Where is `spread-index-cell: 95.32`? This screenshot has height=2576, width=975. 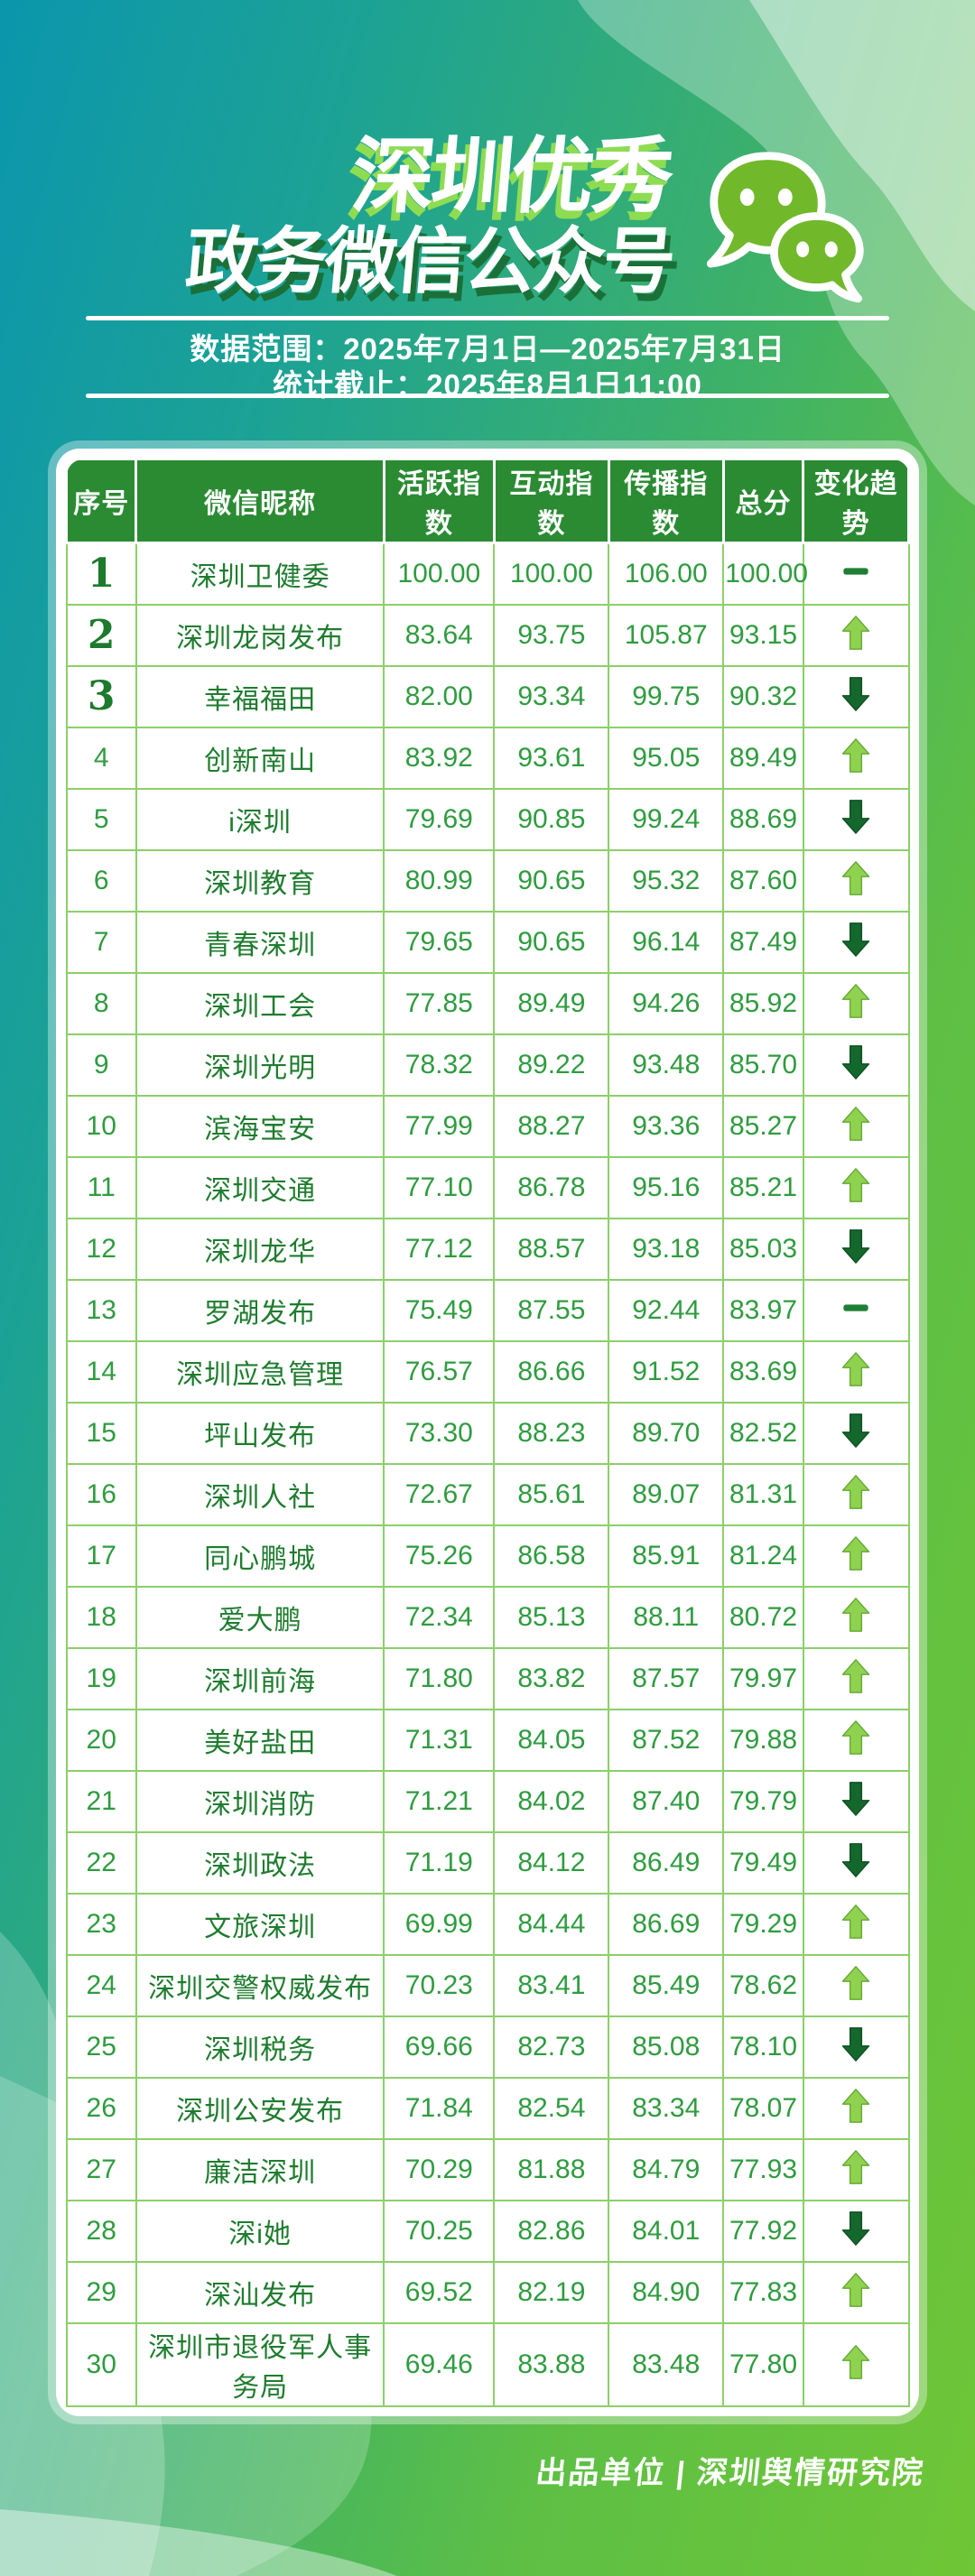 spread-index-cell: 95.32 is located at coordinates (667, 880).